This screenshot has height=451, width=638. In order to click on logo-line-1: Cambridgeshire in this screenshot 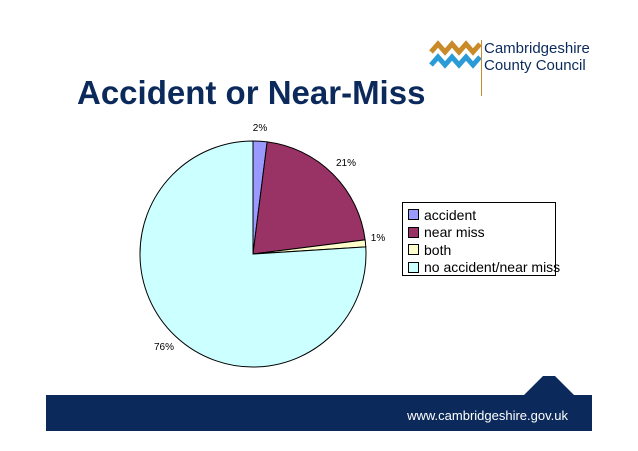, I will do `click(537, 48)`.